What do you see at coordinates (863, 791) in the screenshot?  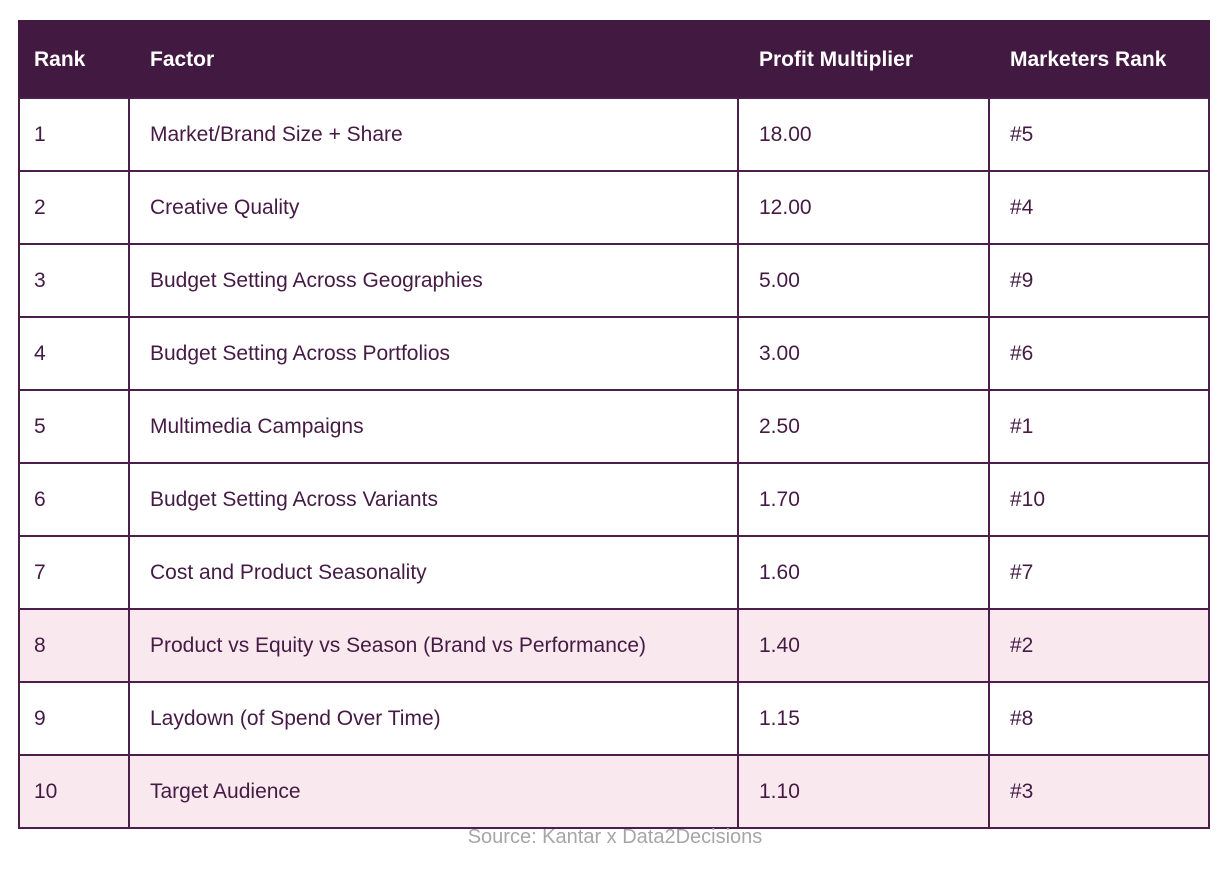 I see `cell-profit-multiplier: 1.10` at bounding box center [863, 791].